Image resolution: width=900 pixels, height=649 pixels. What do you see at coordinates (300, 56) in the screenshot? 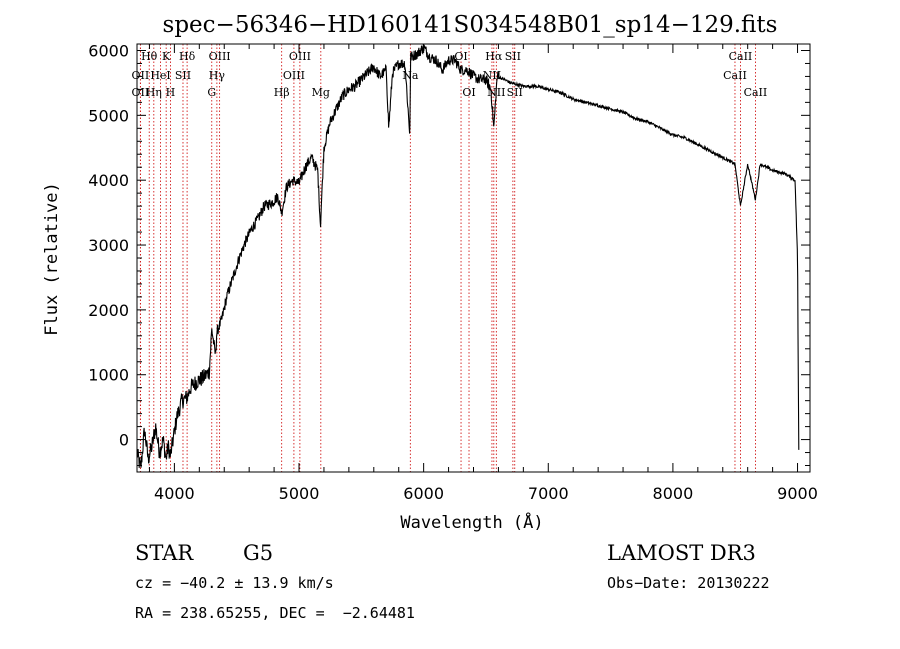
I see `line-label-13: OIII` at bounding box center [300, 56].